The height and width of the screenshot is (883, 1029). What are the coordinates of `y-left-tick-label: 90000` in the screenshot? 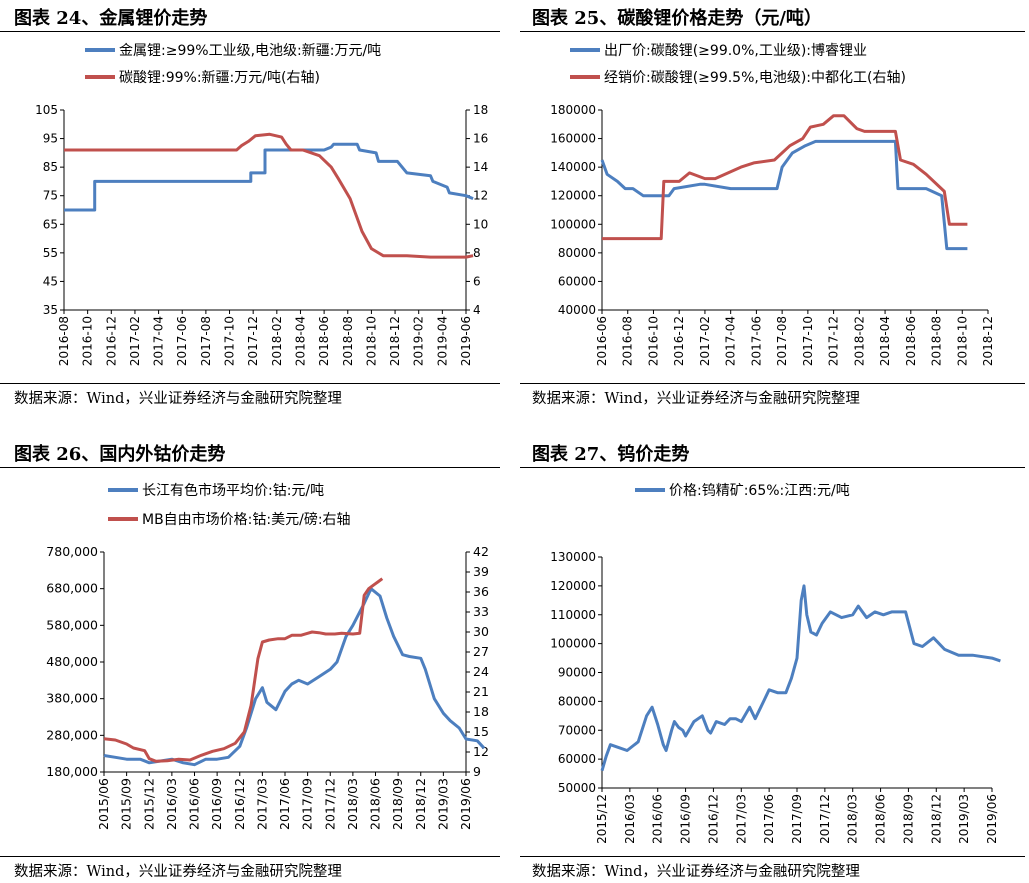 It's located at (577, 673).